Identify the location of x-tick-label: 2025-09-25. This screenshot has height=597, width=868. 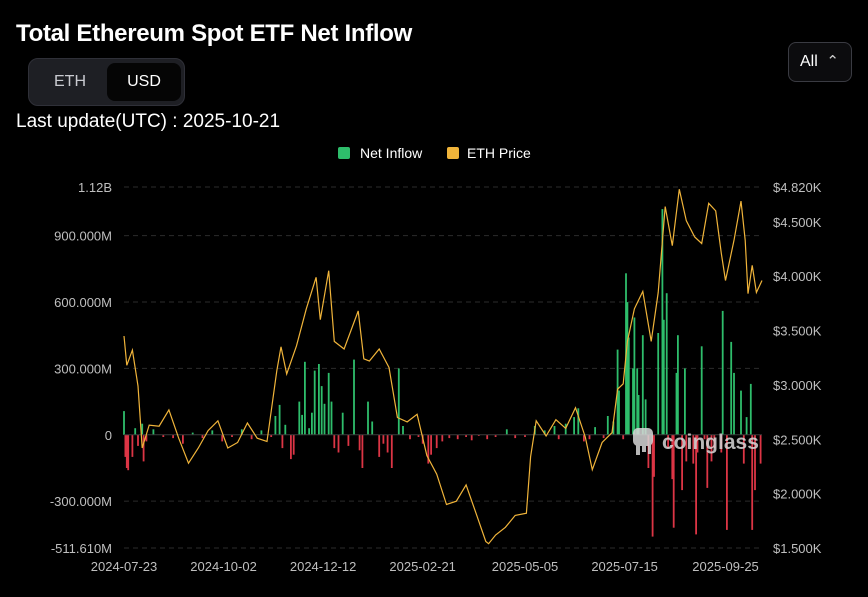
(725, 566).